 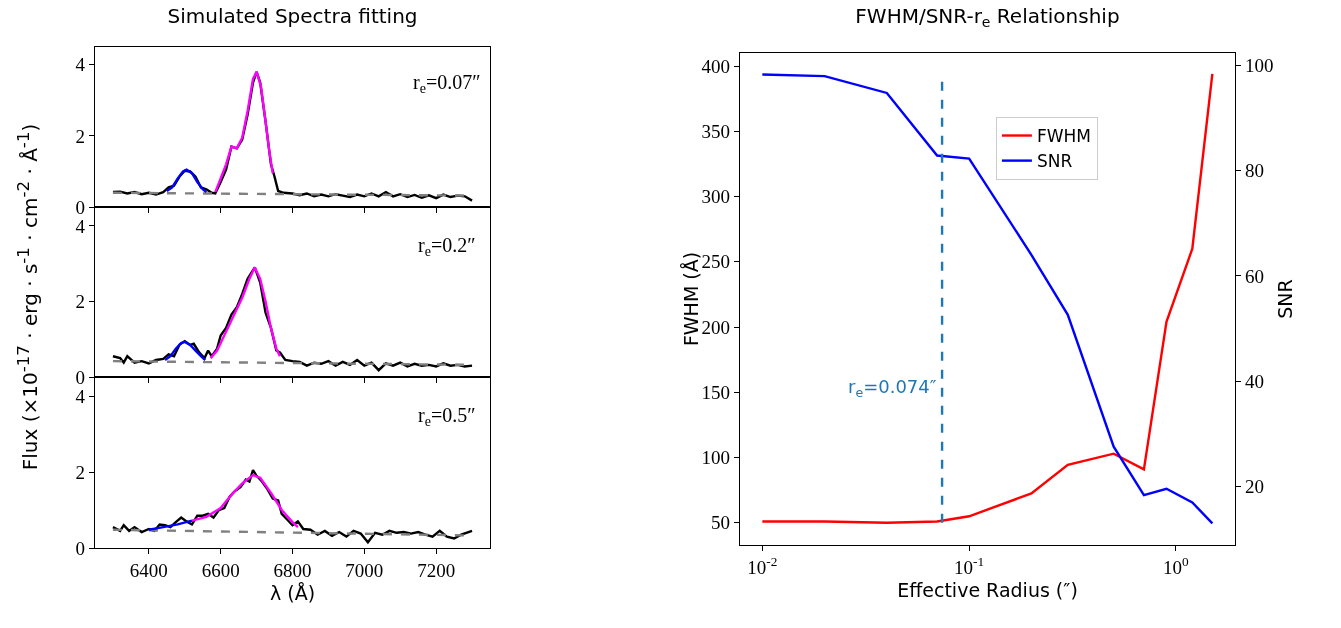 I want to click on x-tick-label: 7200, so click(x=436, y=570).